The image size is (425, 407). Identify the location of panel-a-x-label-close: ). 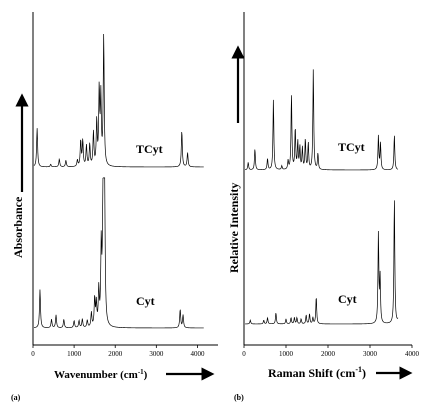
(146, 375).